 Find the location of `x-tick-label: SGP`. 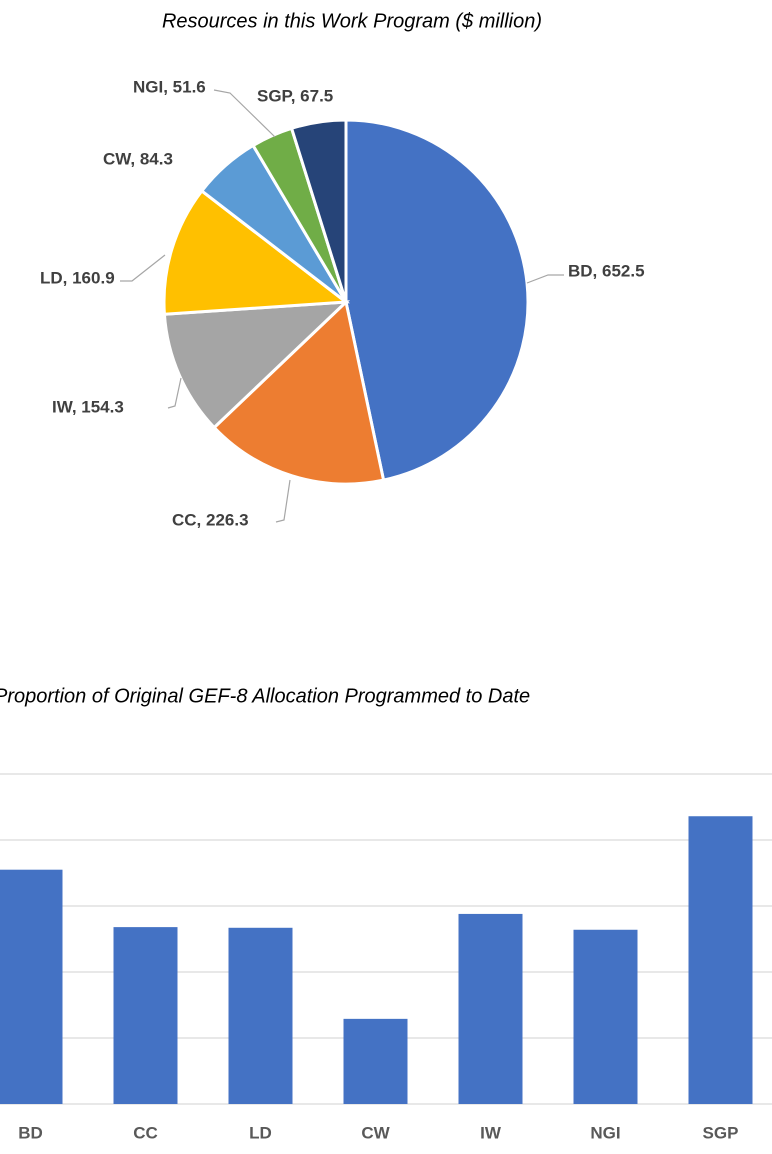

x-tick-label: SGP is located at coordinates (721, 1132).